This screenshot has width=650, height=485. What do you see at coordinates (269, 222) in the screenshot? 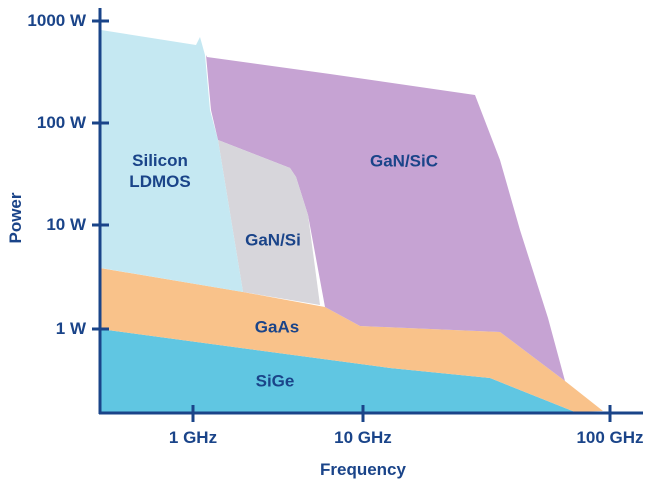
I see `region-gan-si` at bounding box center [269, 222].